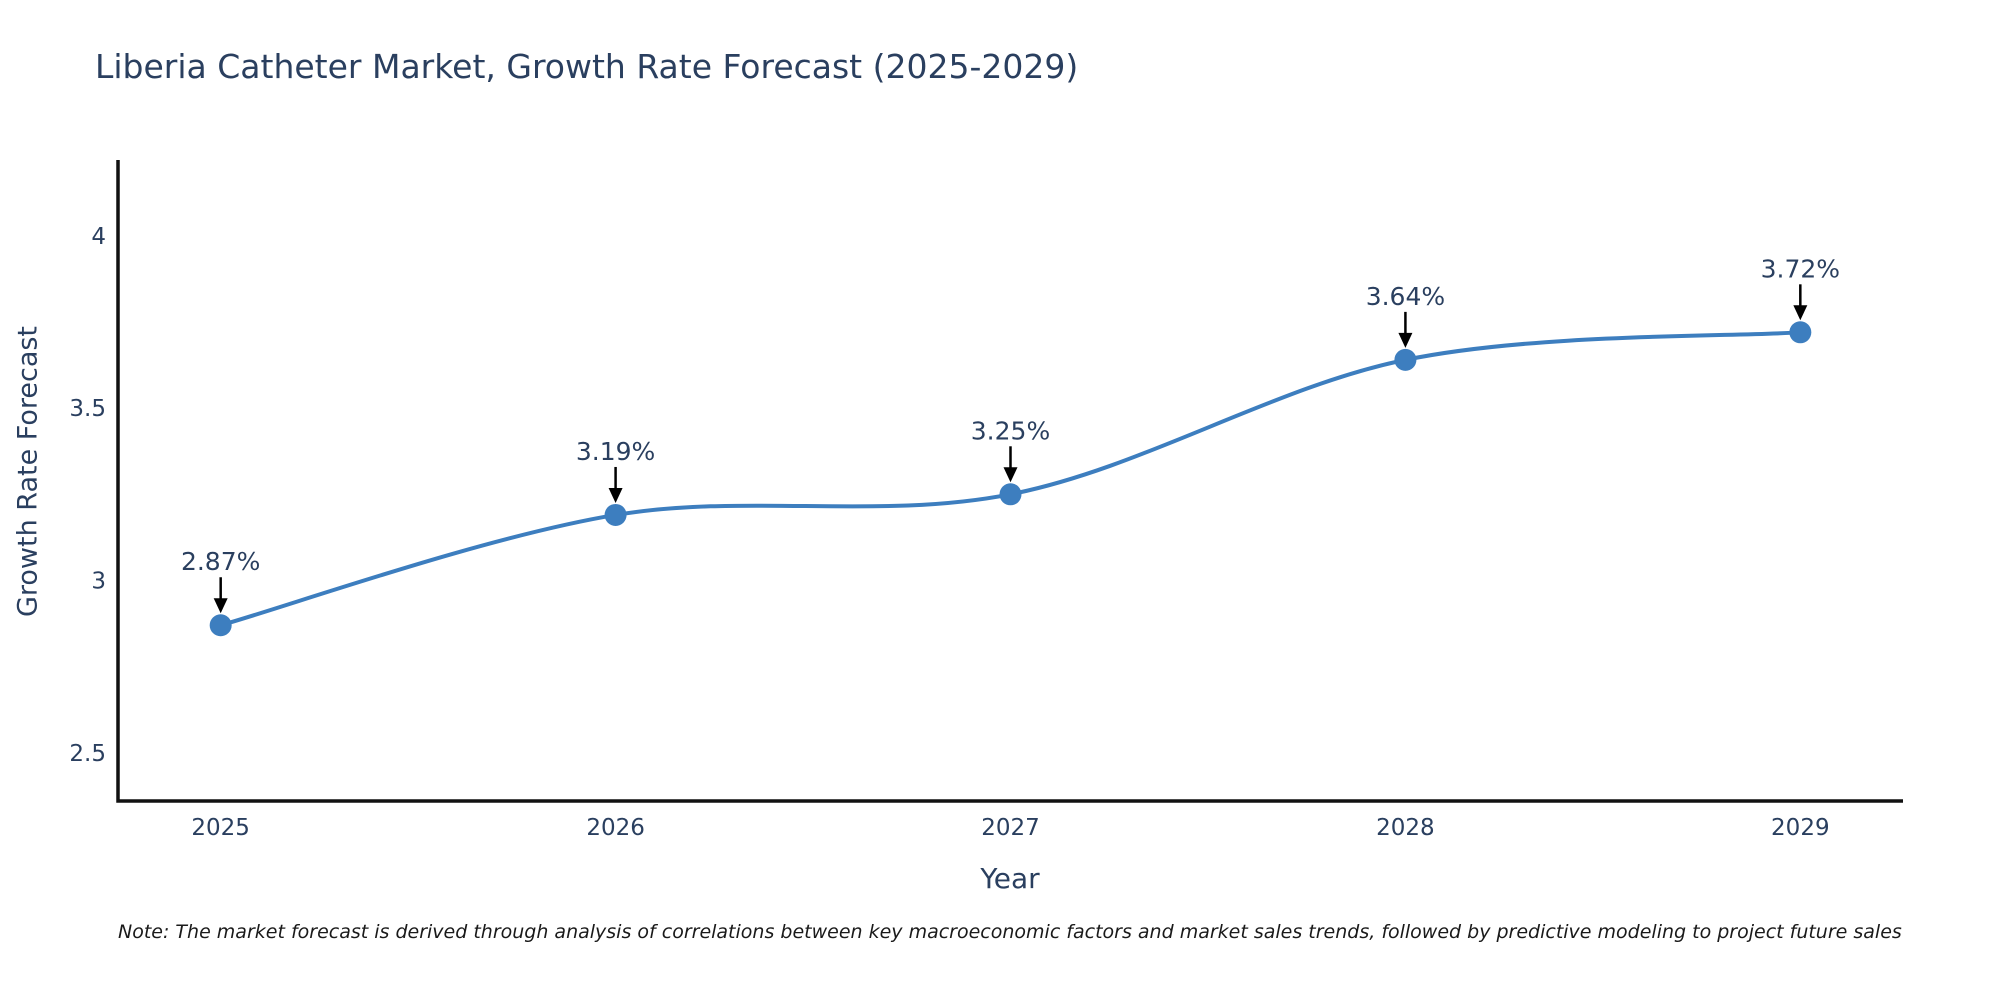 The width and height of the screenshot is (2000, 1000). I want to click on point-value-label: 3.19%, so click(615, 451).